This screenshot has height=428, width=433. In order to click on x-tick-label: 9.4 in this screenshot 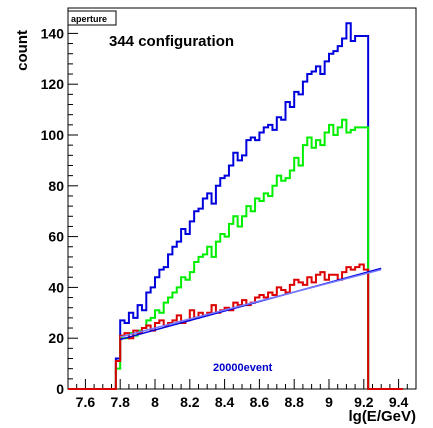, I will do `click(399, 402)`.